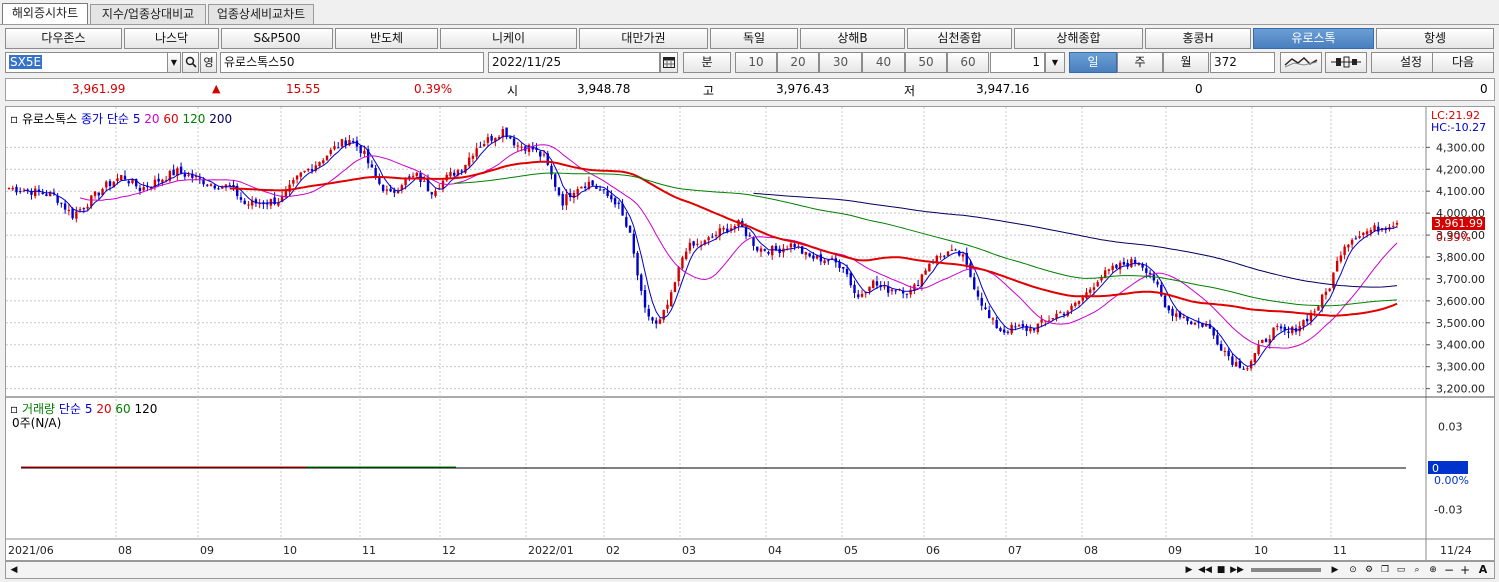  What do you see at coordinates (63, 38) in the screenshot?
I see `market-button-dow: 다우존스` at bounding box center [63, 38].